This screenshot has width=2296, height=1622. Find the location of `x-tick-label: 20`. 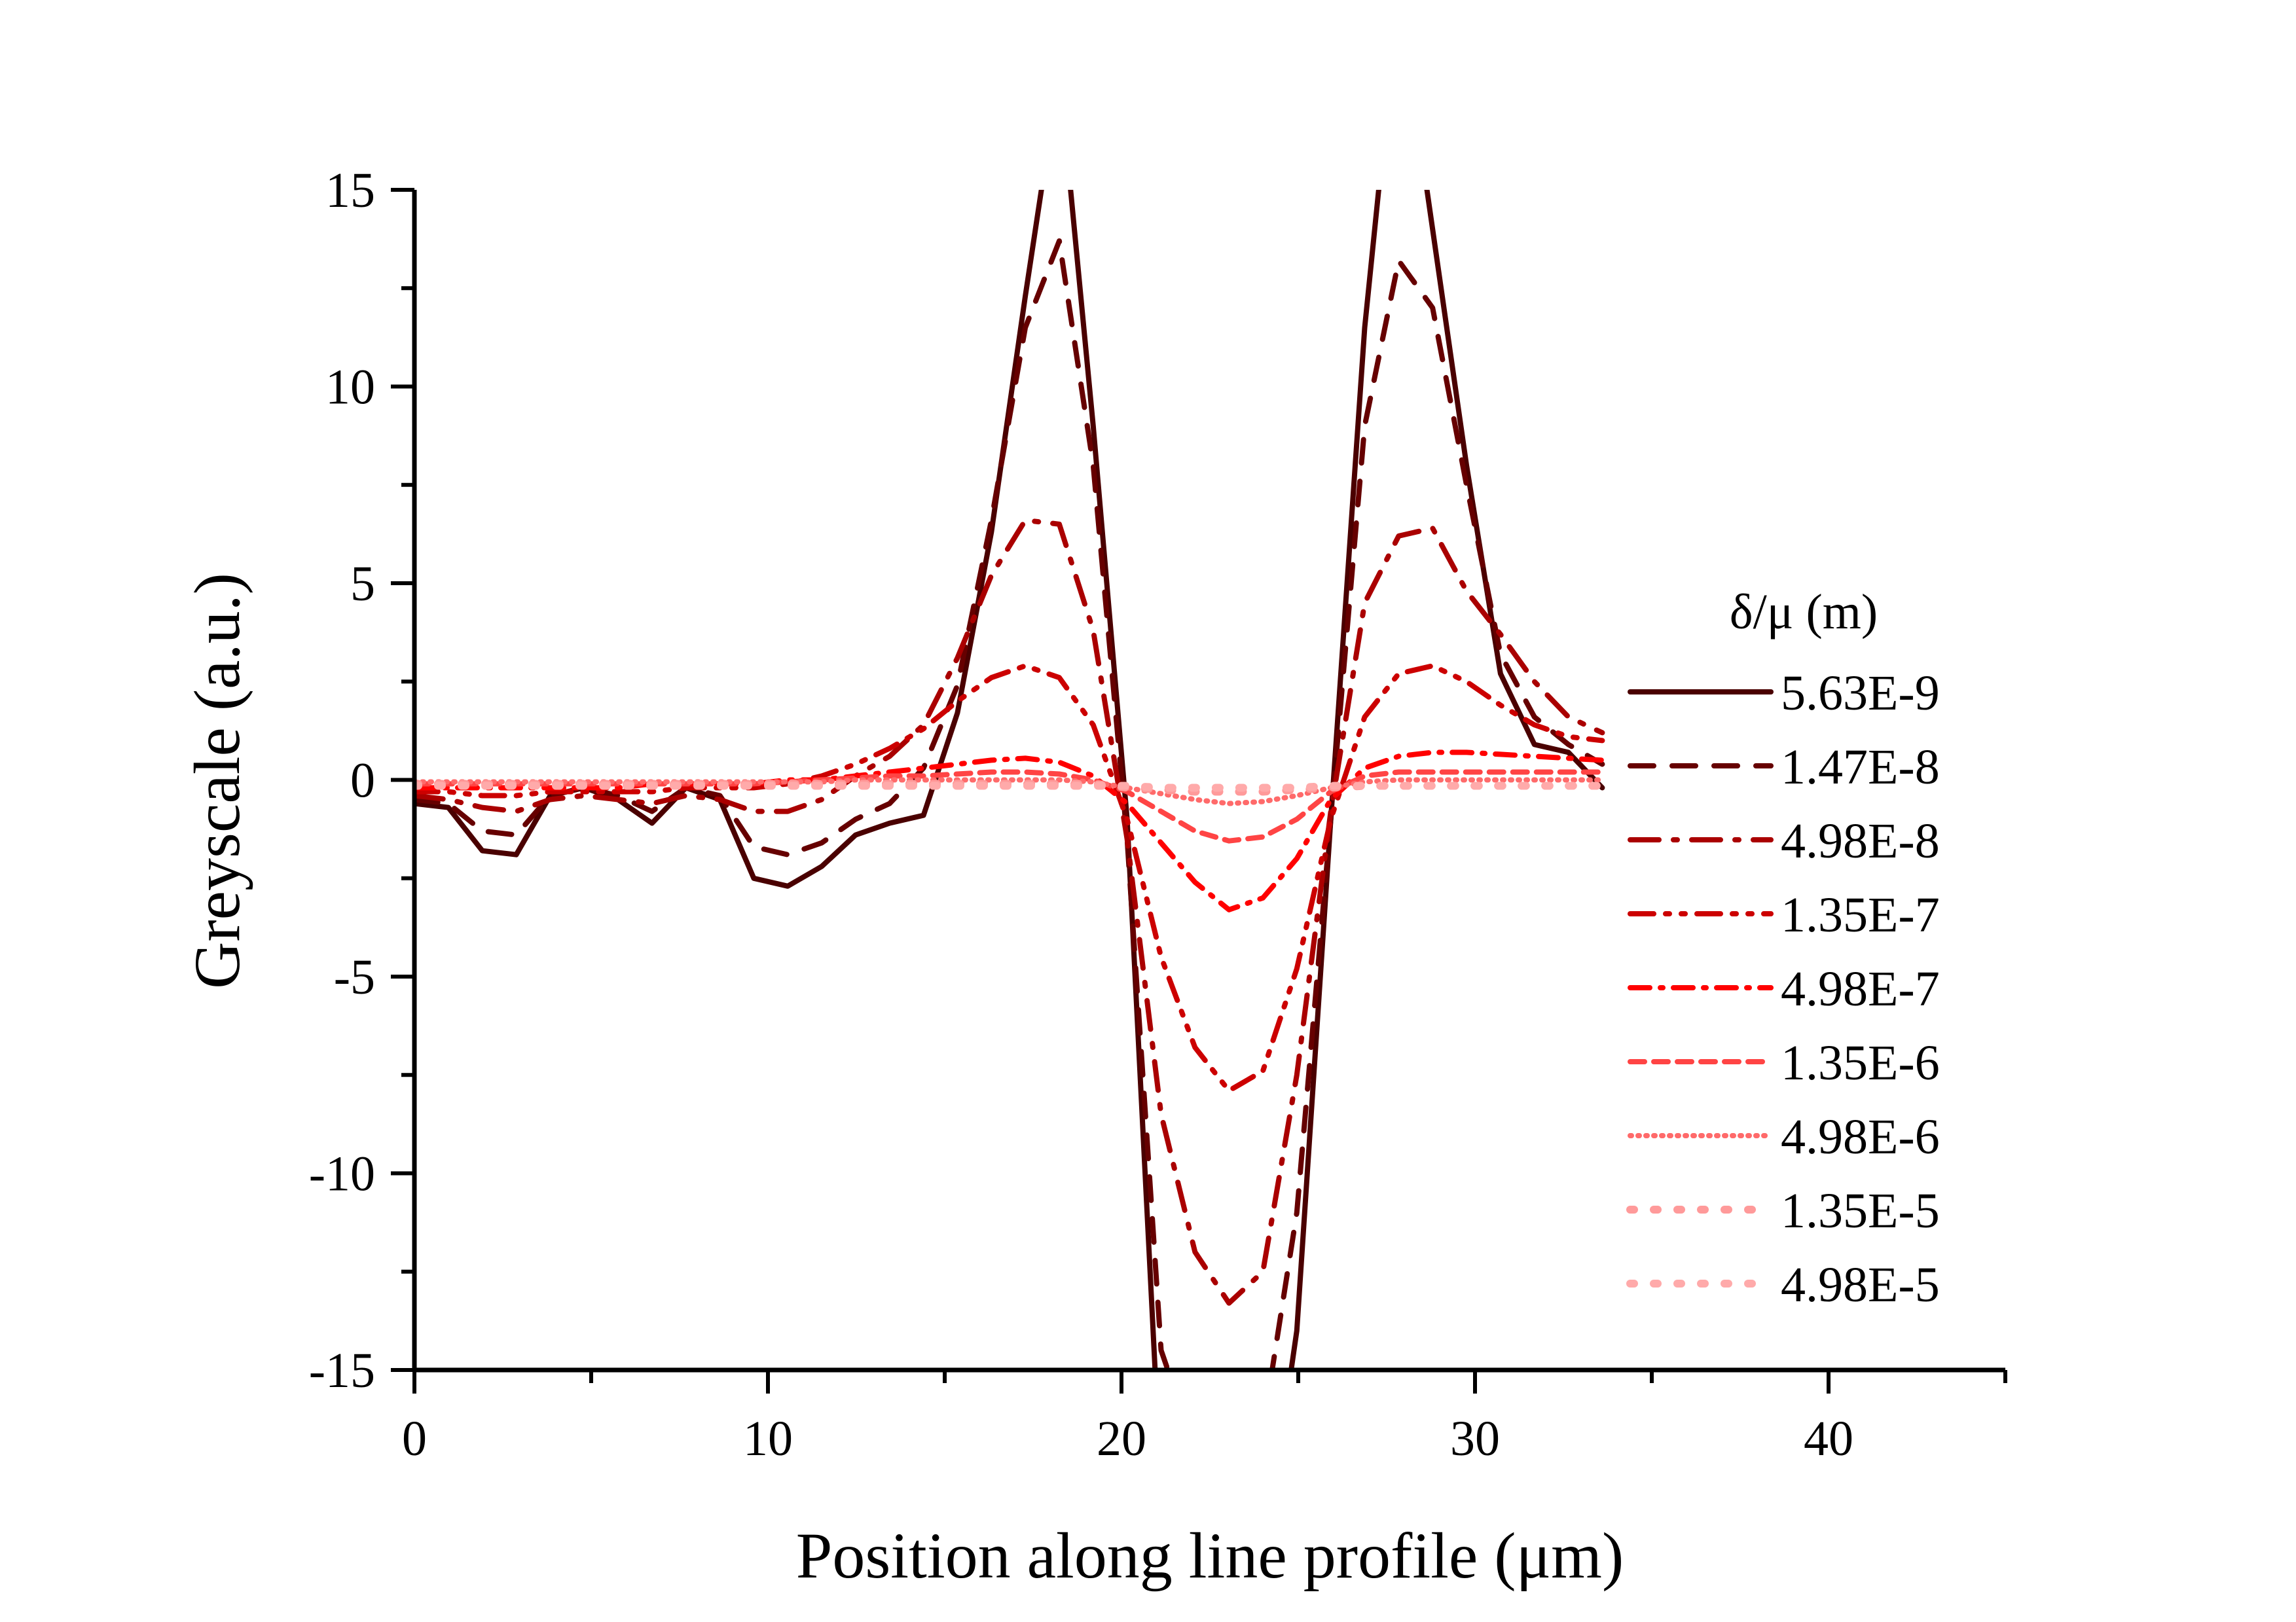

x-tick-label: 20 is located at coordinates (1121, 1438).